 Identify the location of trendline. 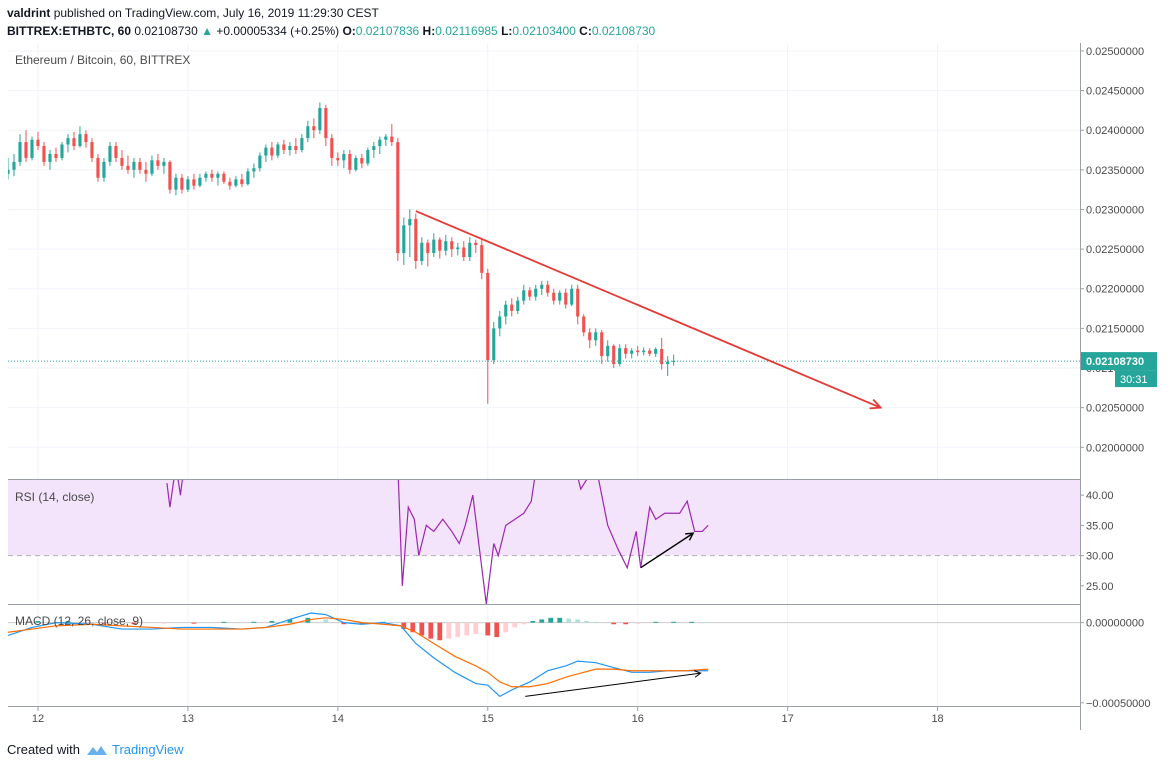
(648, 309).